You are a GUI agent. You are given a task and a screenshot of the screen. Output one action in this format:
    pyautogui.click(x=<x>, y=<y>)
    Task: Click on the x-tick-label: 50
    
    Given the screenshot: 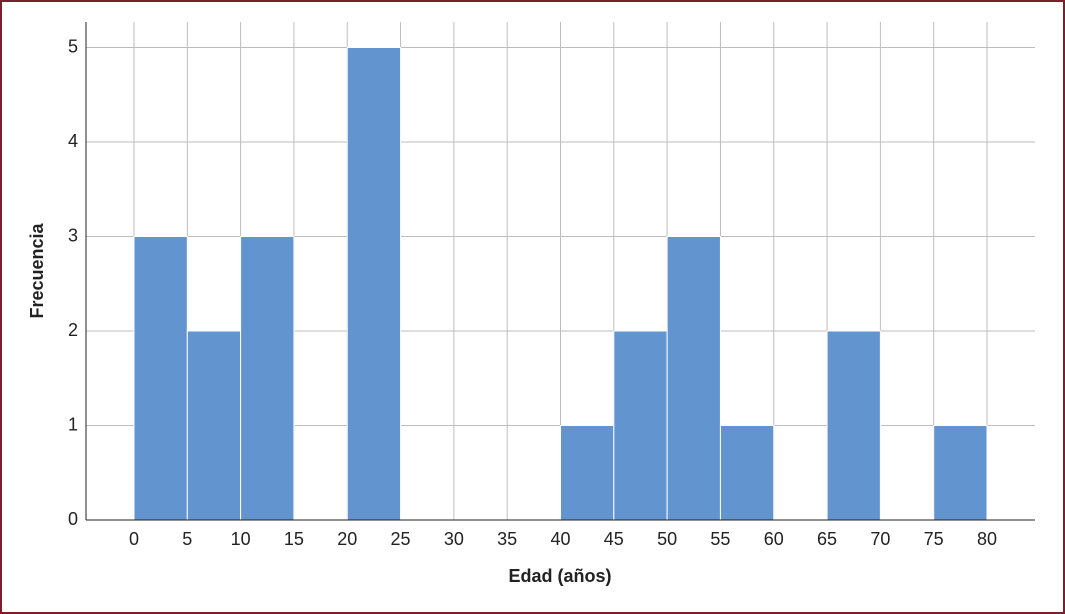 What is the action you would take?
    pyautogui.click(x=667, y=539)
    